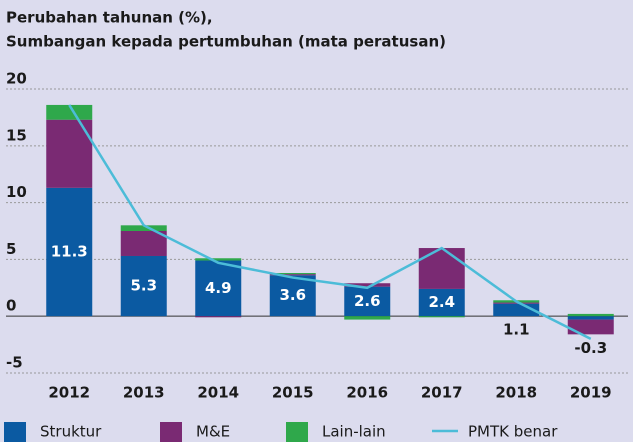  I want to click on legend-label: PMTK benar, so click(513, 432).